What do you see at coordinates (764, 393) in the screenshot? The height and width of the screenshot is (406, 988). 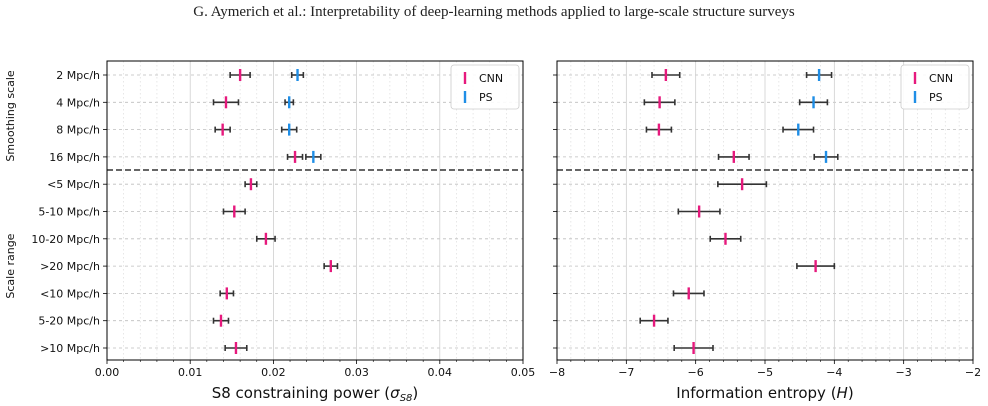 I see `x-axis-label: Information entropy (H)` at bounding box center [764, 393].